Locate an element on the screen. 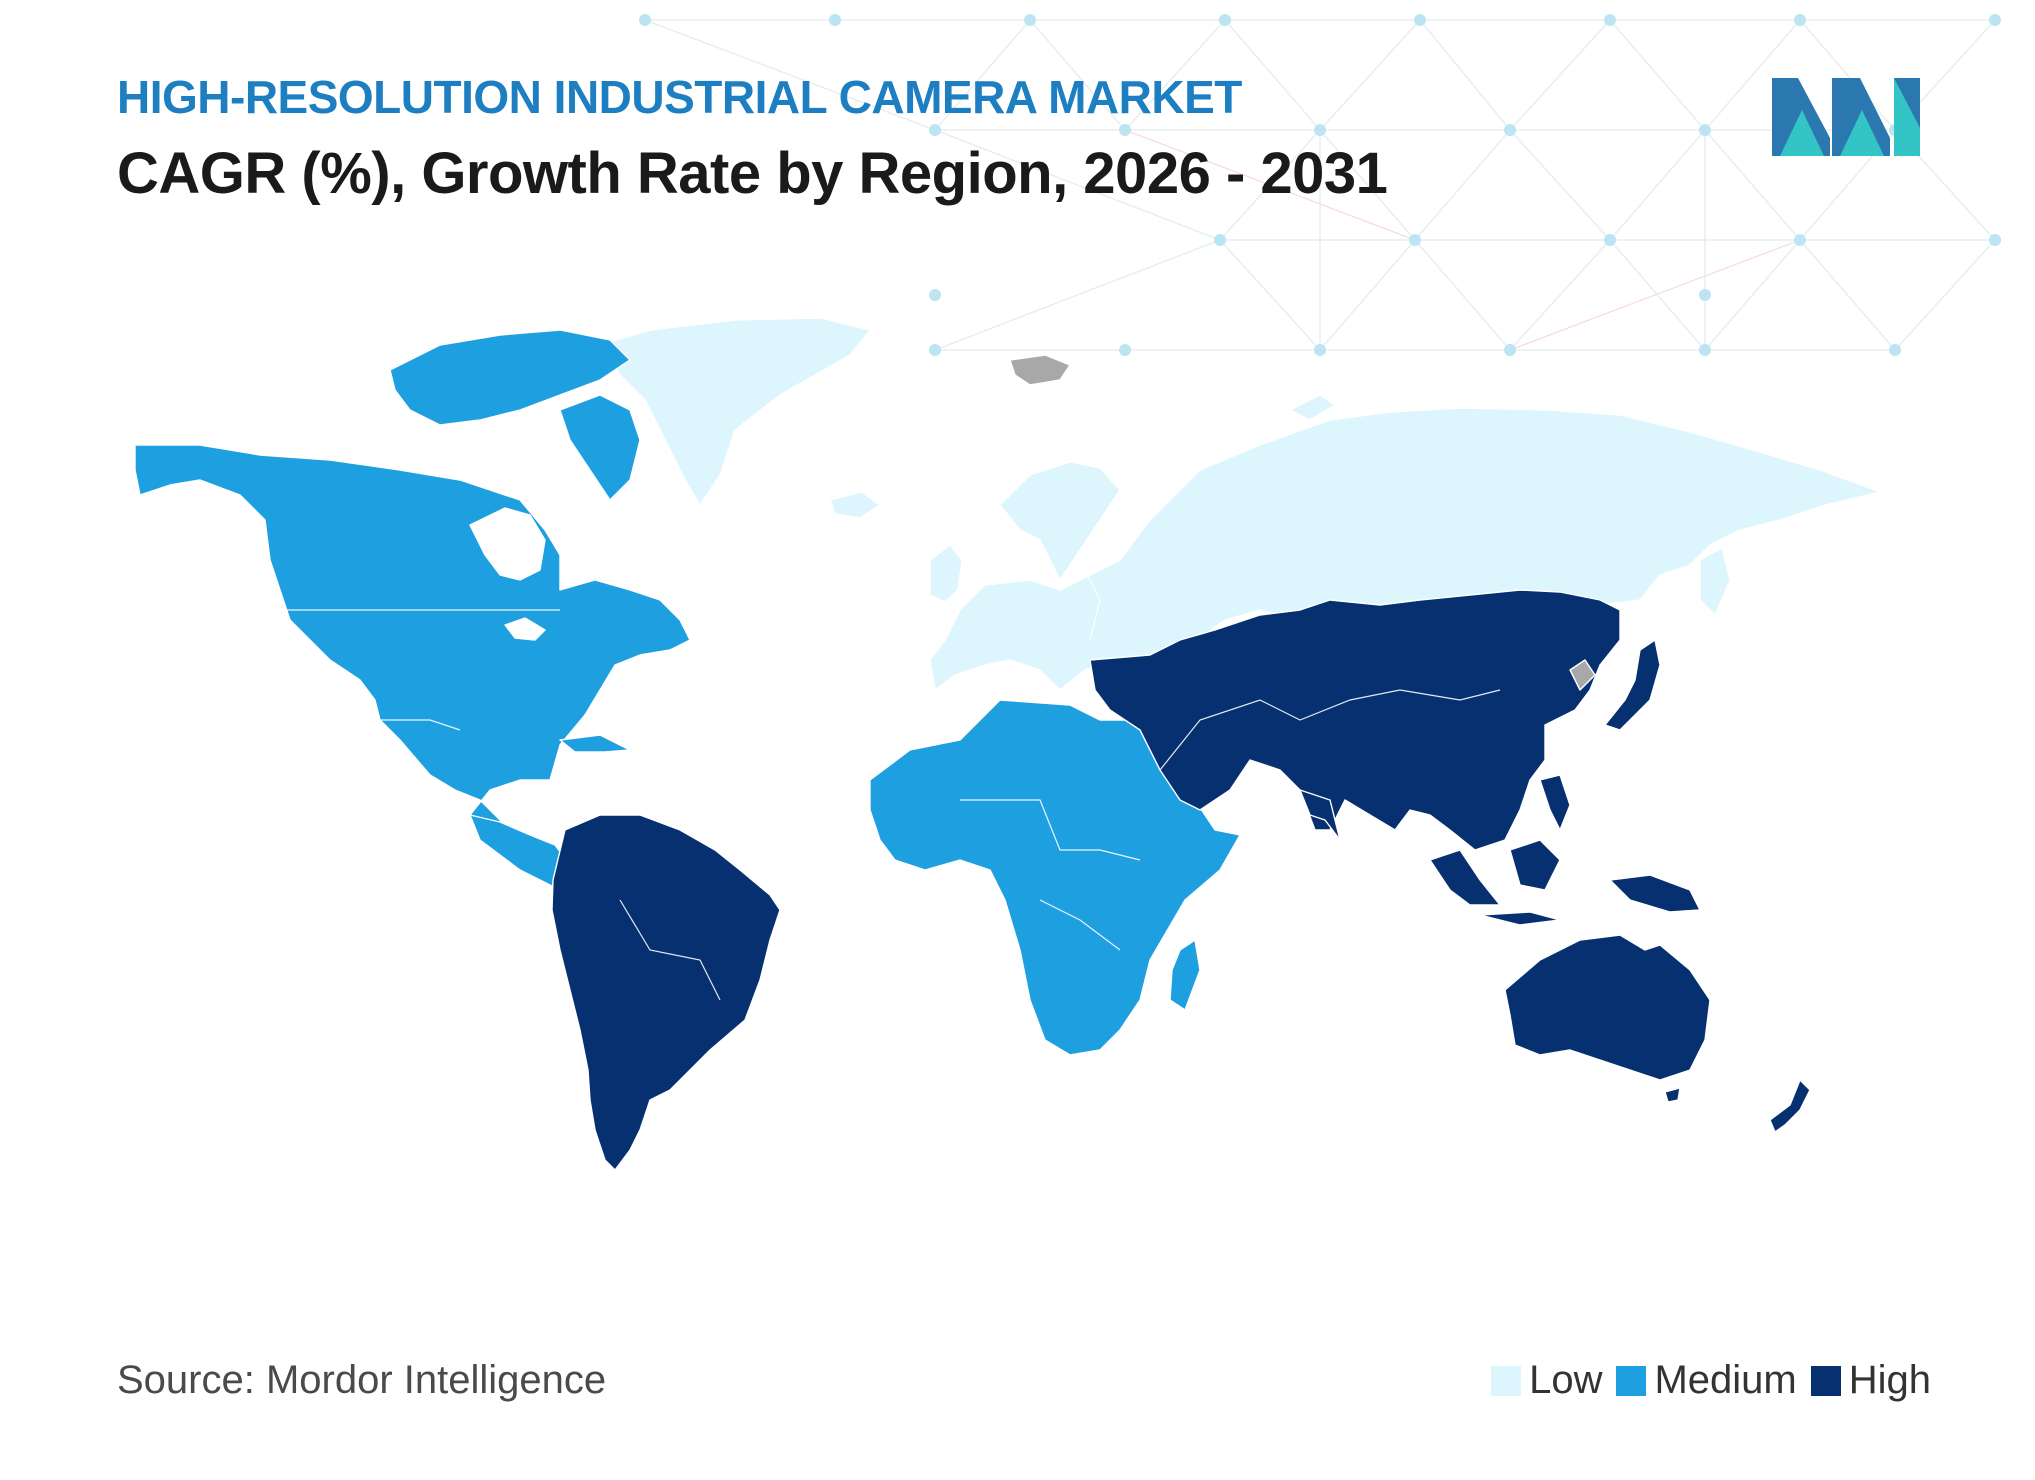 This screenshot has height=1480, width=2035. region-java is located at coordinates (1520, 918).